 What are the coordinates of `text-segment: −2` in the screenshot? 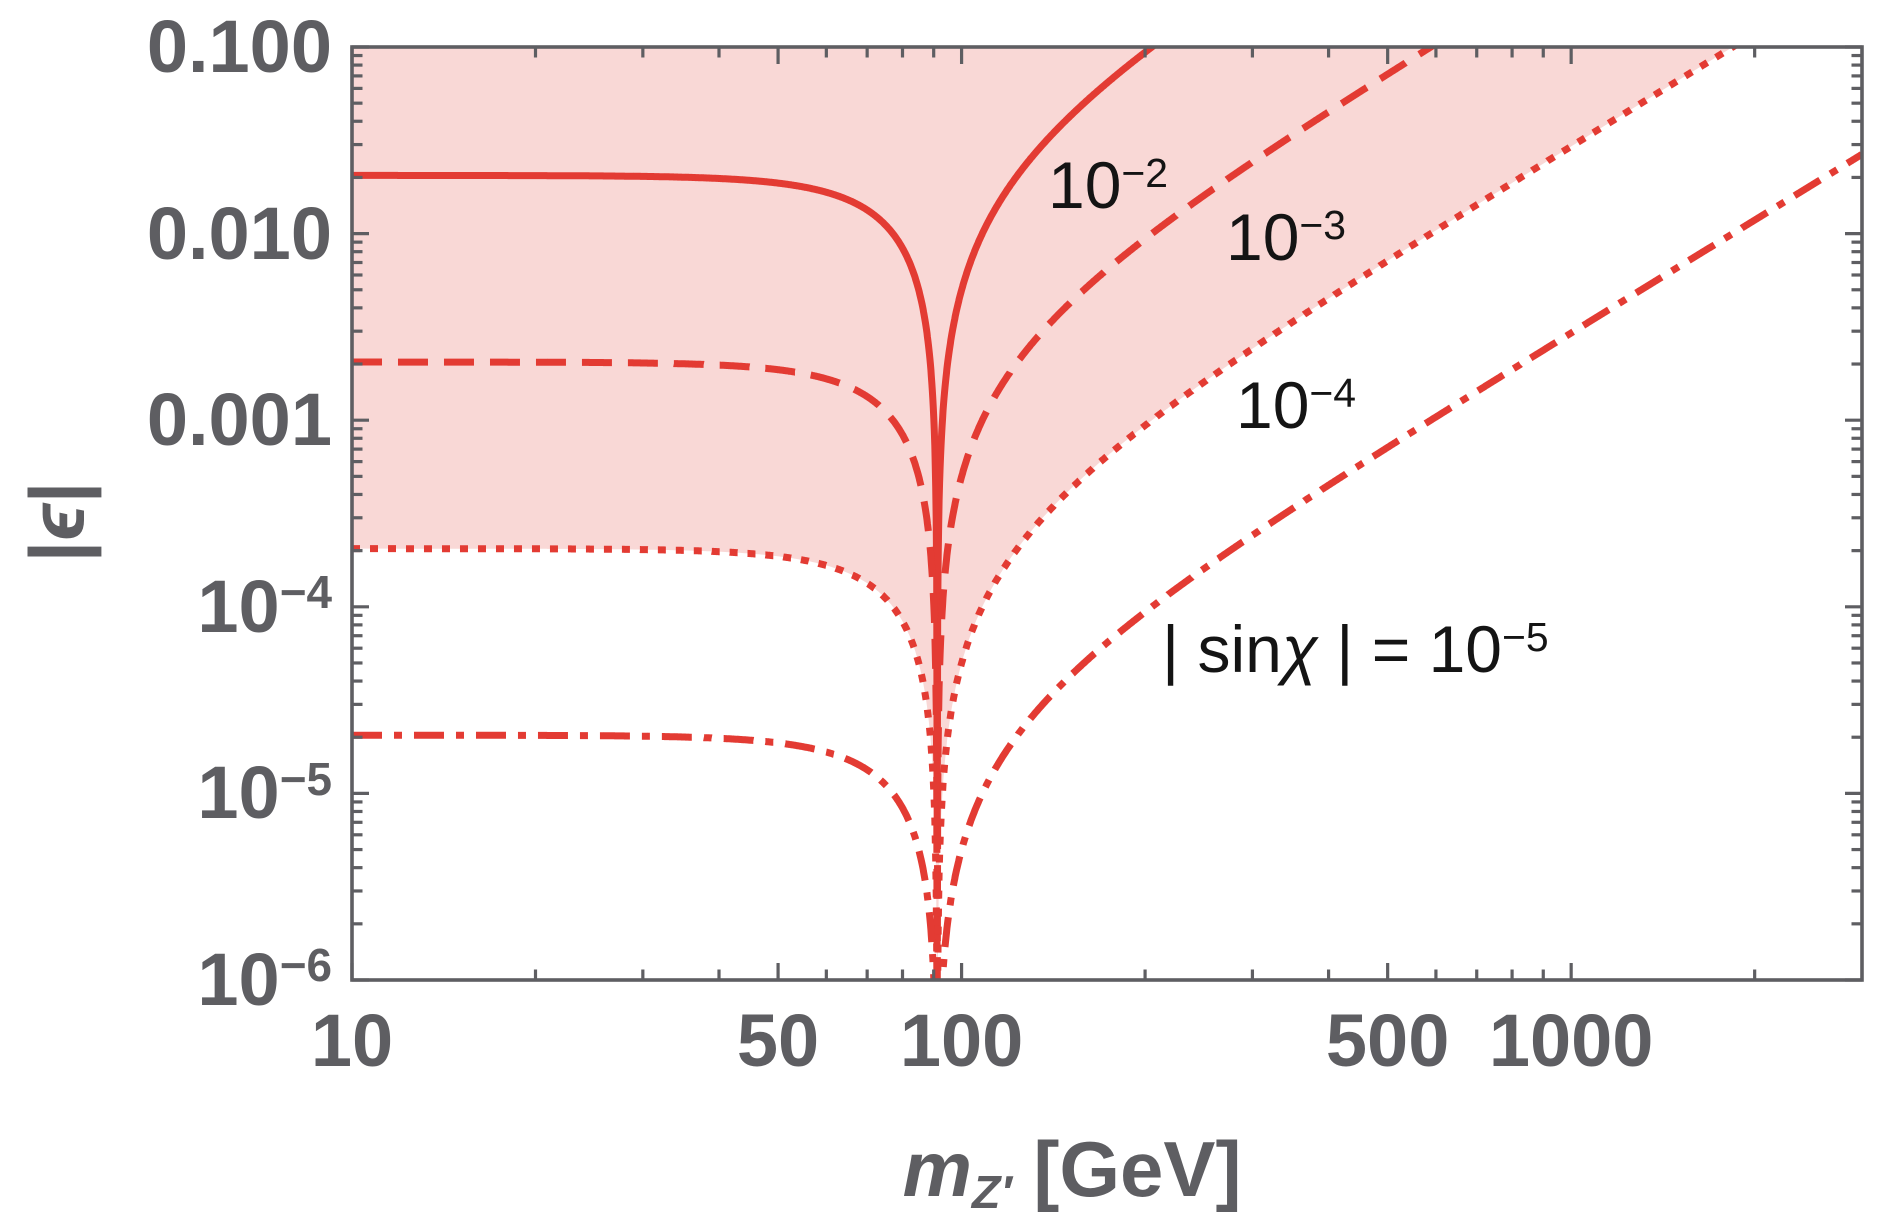 It's located at (1145, 172).